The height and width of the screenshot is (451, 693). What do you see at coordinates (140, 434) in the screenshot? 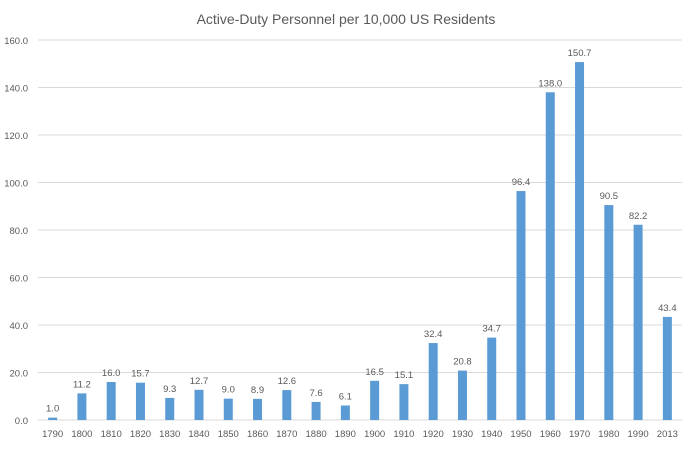
I see `x-tick-label: 1820` at bounding box center [140, 434].